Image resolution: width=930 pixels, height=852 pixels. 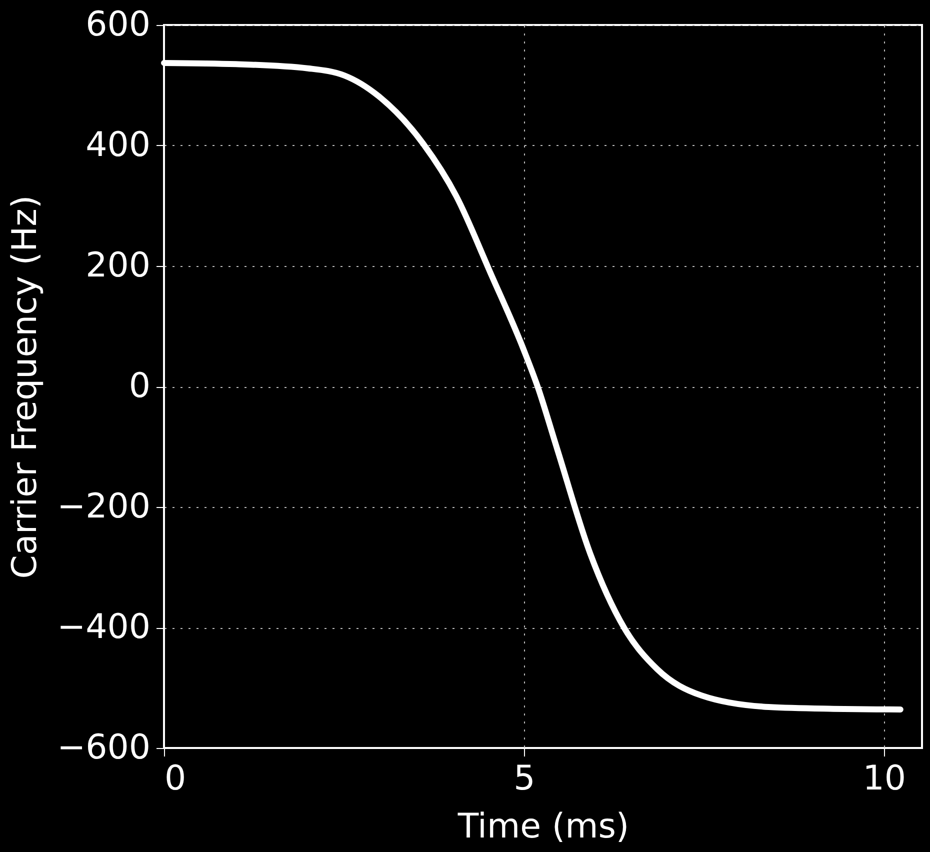 I want to click on y-tick-label: 200, so click(x=118, y=266).